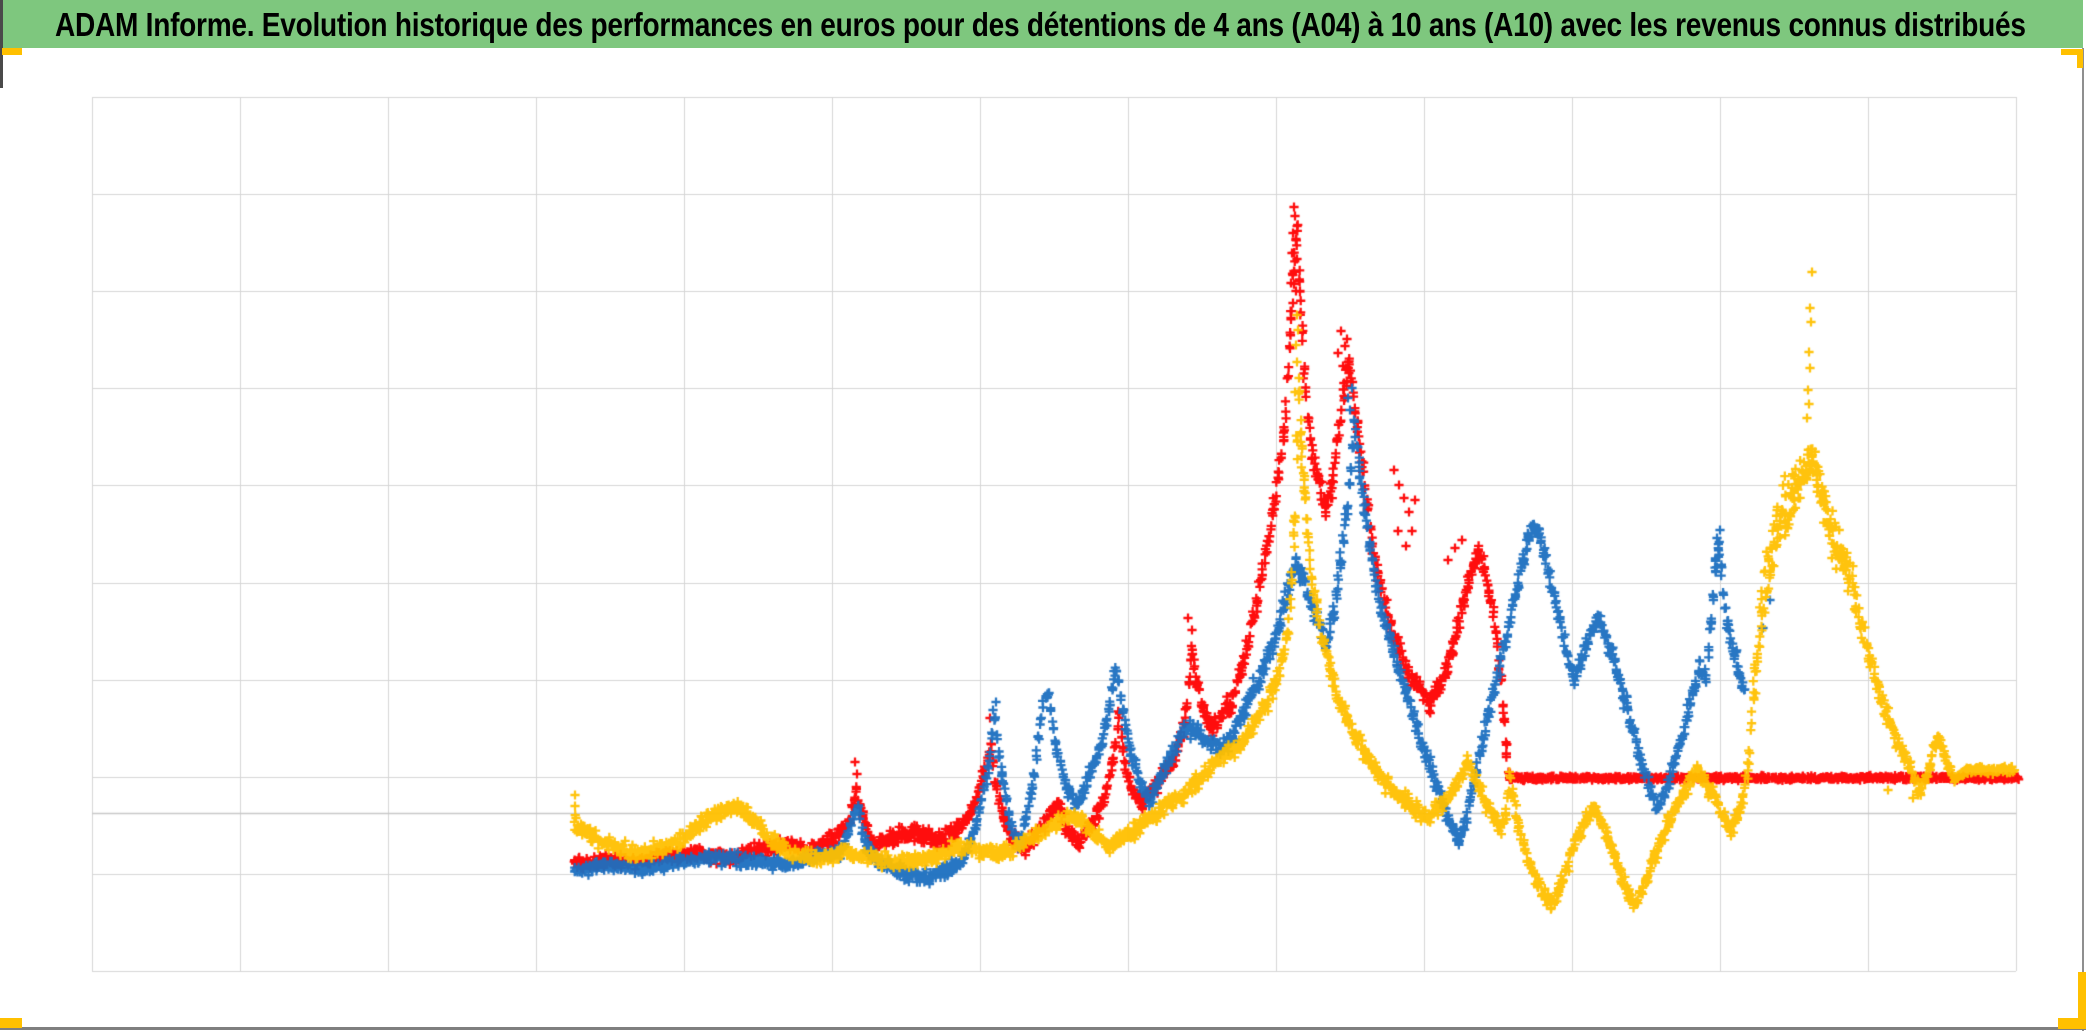  What do you see at coordinates (1, 44) in the screenshot?
I see `window-left-edge-tick` at bounding box center [1, 44].